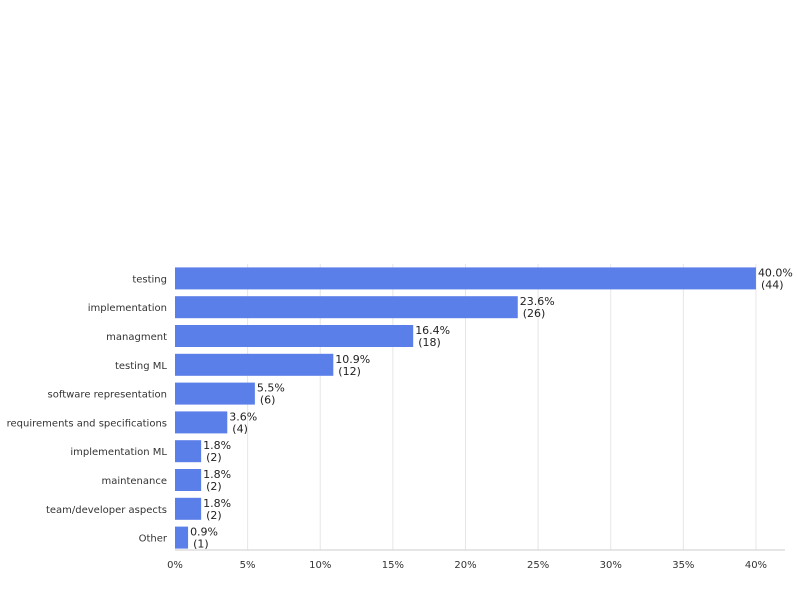 Image resolution: width=797 pixels, height=608 pixels. What do you see at coordinates (136, 337) in the screenshot?
I see `category-label: managment` at bounding box center [136, 337].